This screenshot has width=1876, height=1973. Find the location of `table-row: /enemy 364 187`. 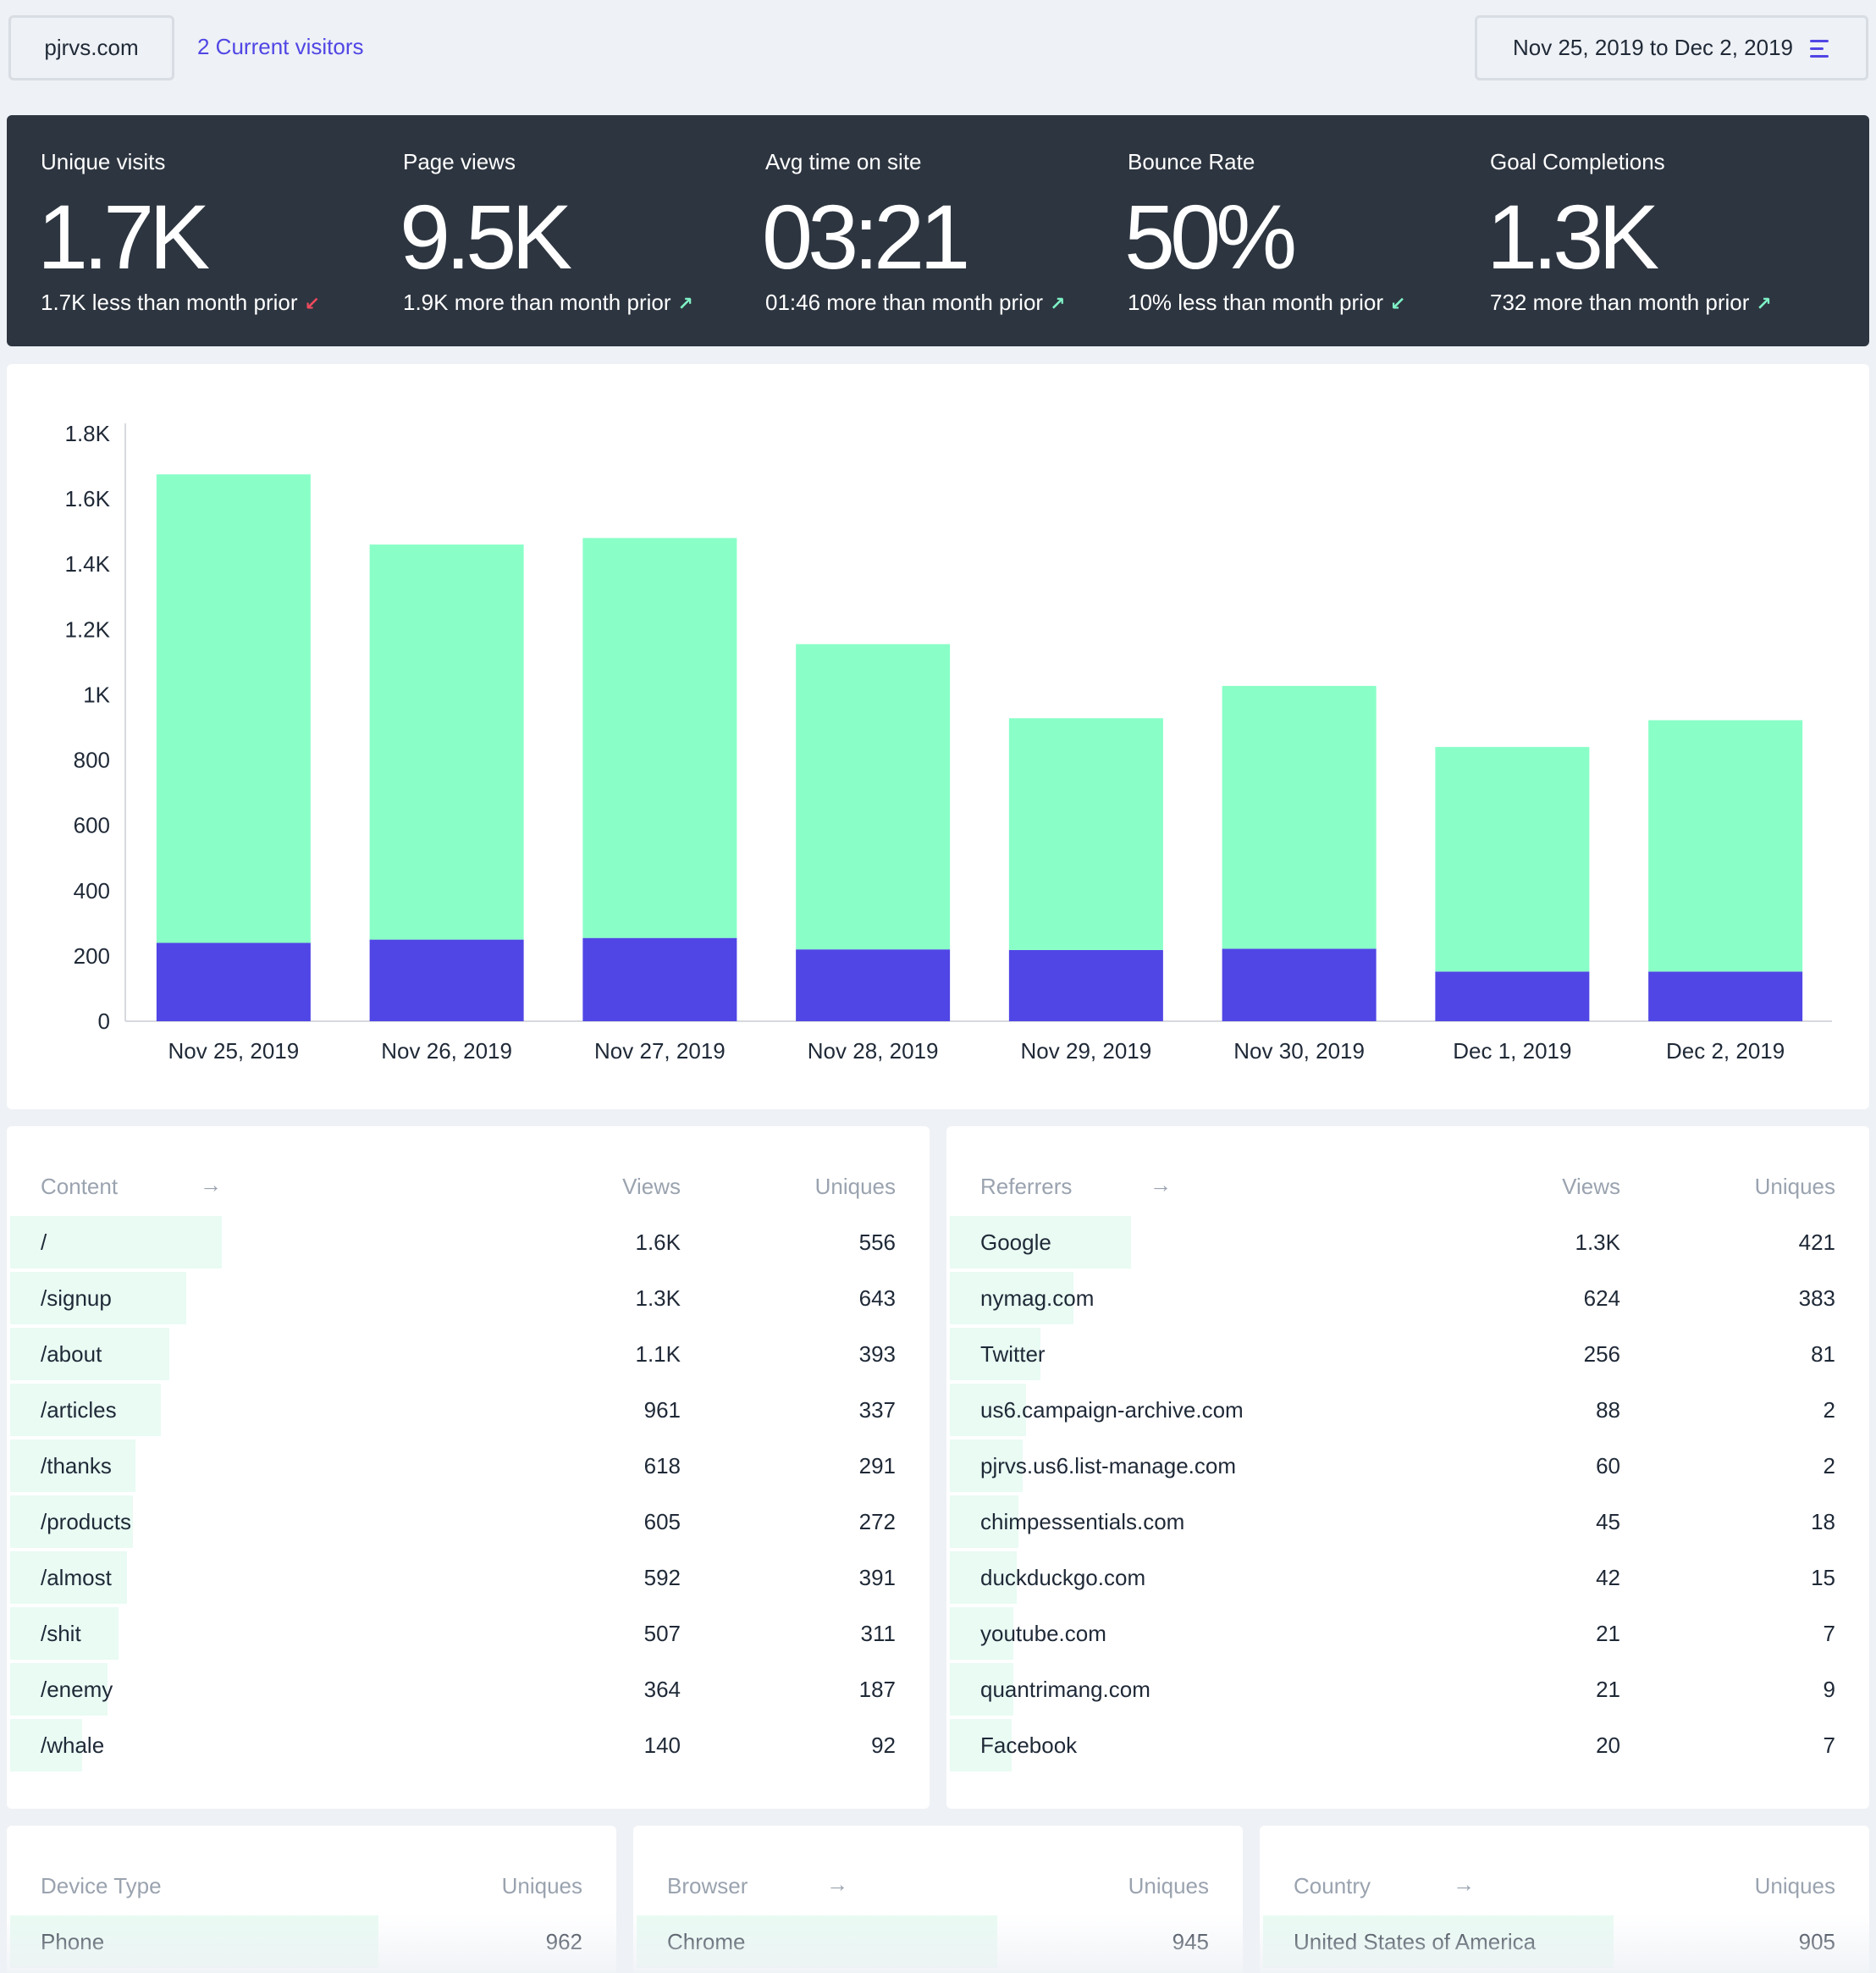

table-row: /enemy 364 187 is located at coordinates (468, 1689).